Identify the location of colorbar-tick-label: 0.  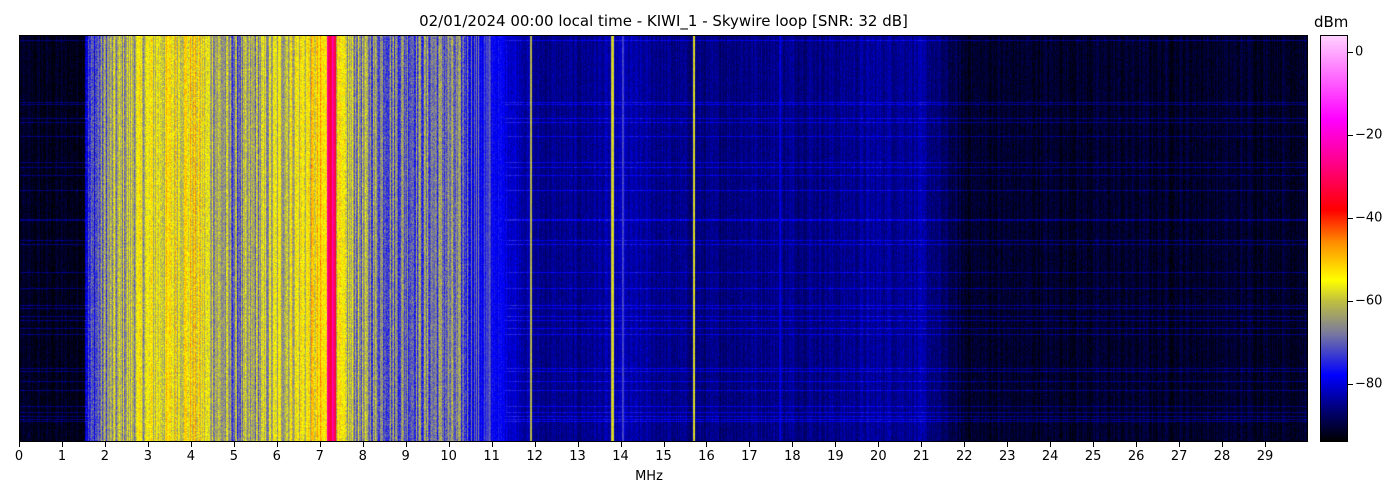
(1359, 52).